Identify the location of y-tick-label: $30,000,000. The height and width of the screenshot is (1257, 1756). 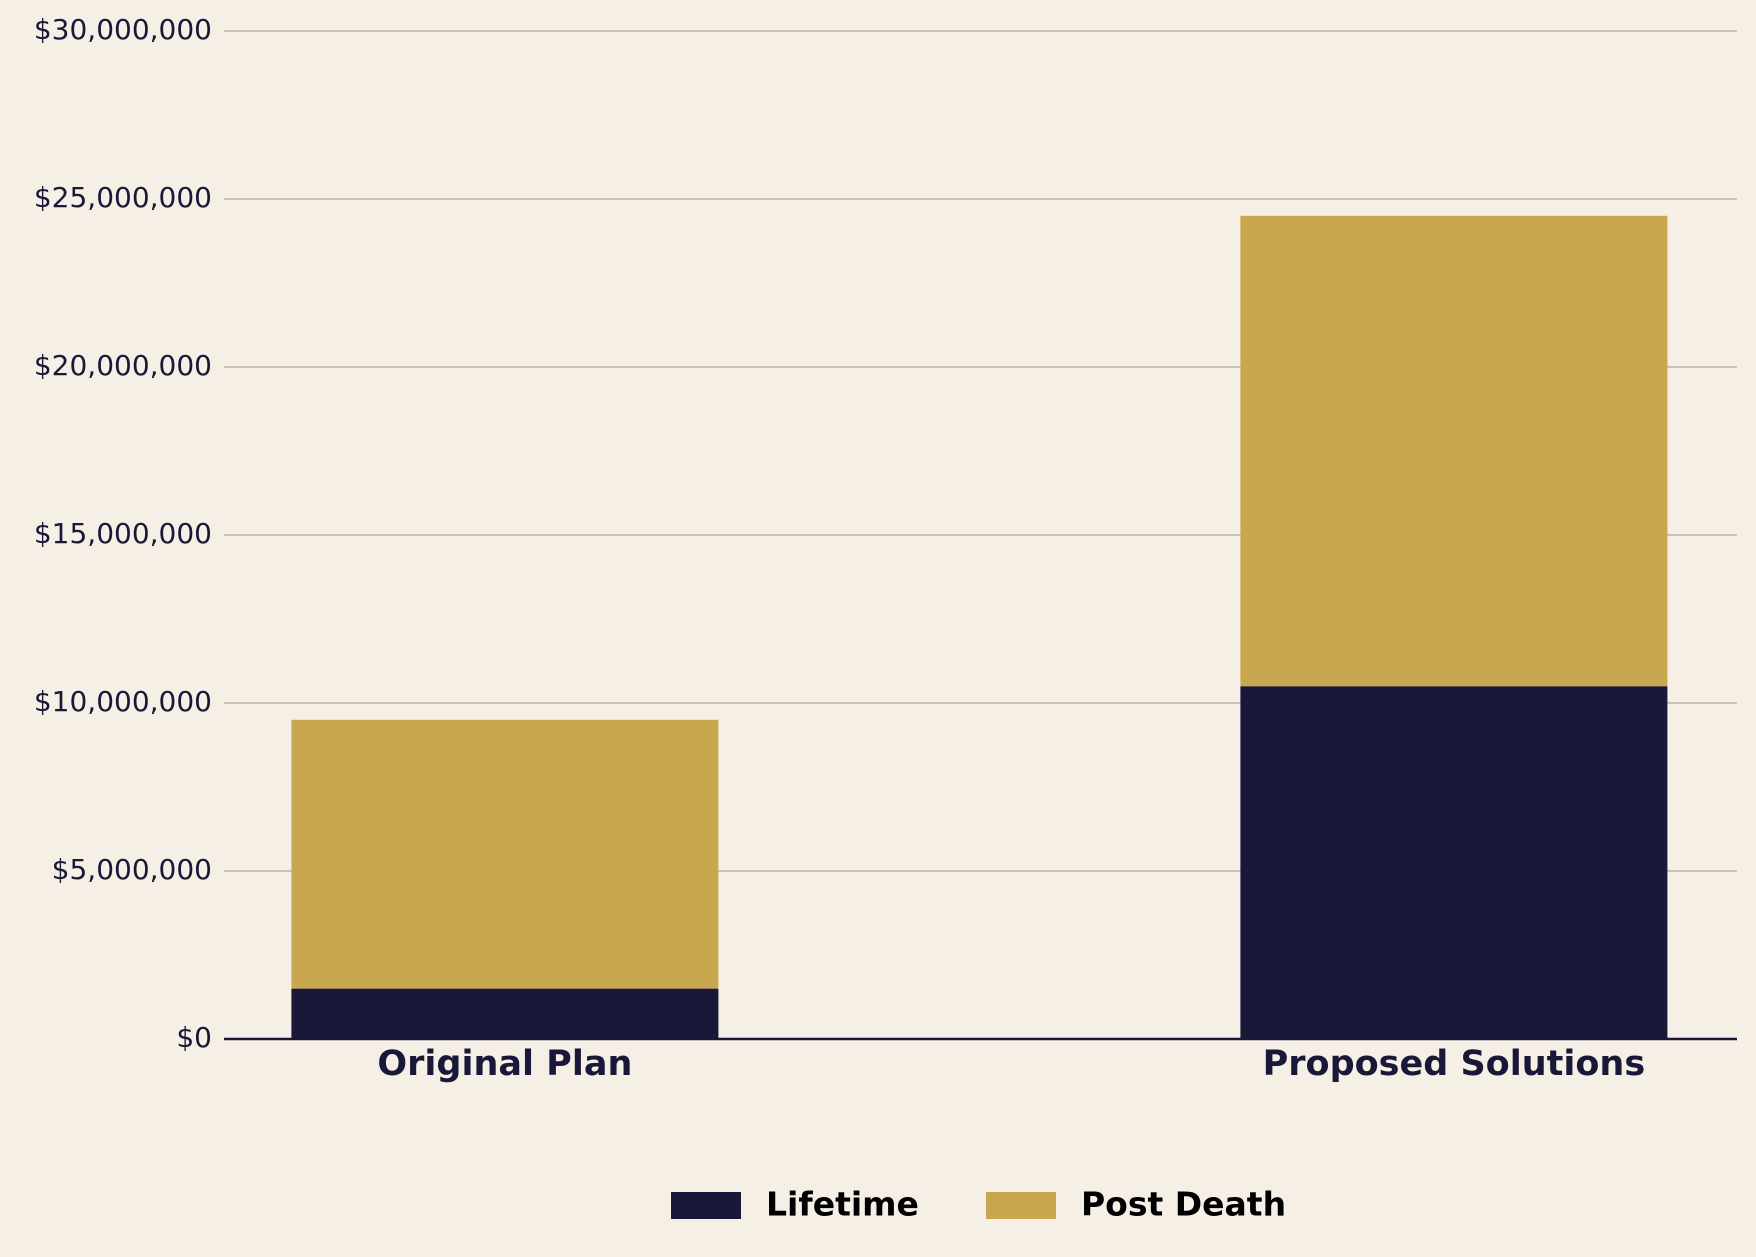
(123, 29).